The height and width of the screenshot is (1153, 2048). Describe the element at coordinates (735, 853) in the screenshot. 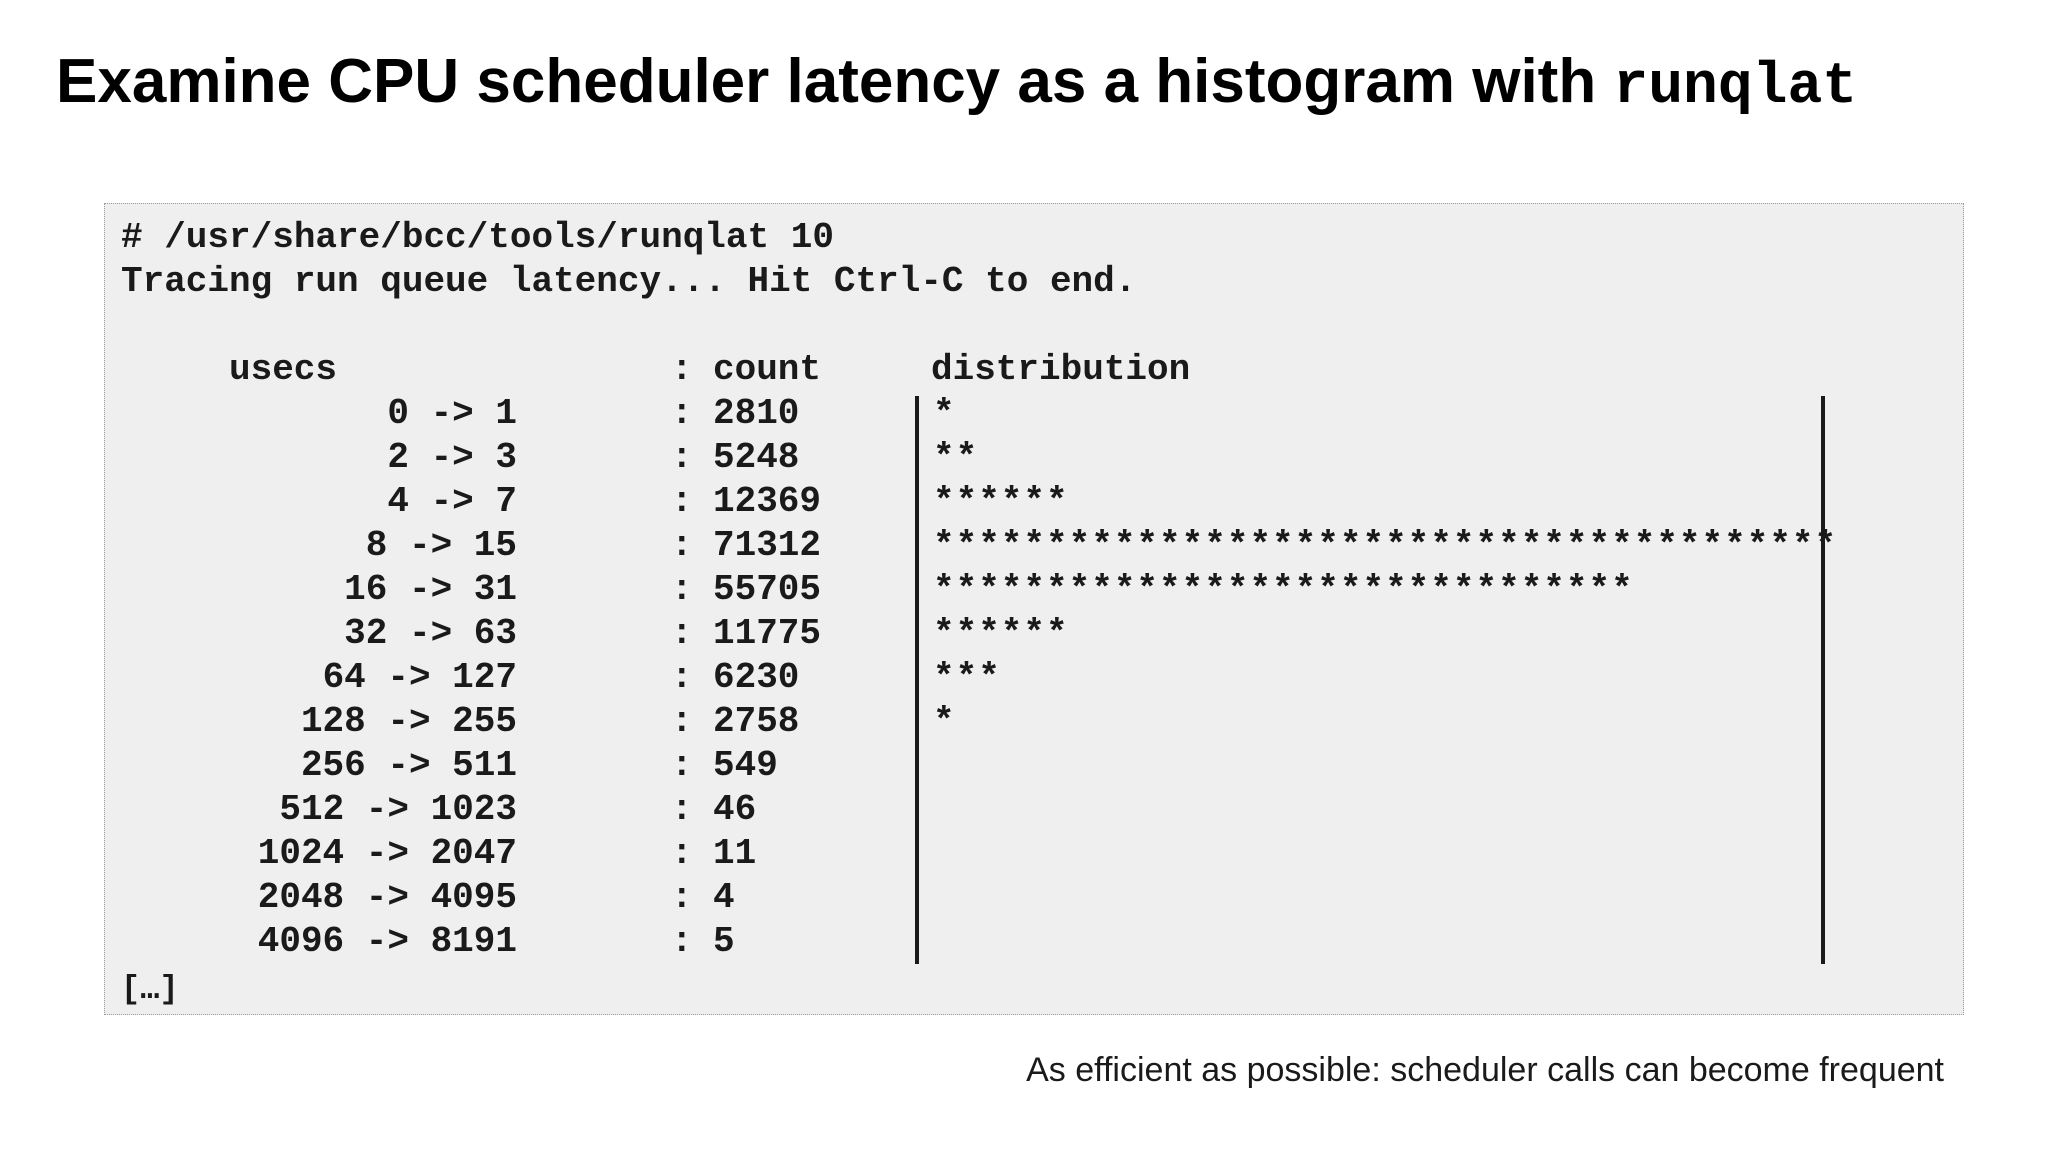

I see `bucket-count: 11` at that location.